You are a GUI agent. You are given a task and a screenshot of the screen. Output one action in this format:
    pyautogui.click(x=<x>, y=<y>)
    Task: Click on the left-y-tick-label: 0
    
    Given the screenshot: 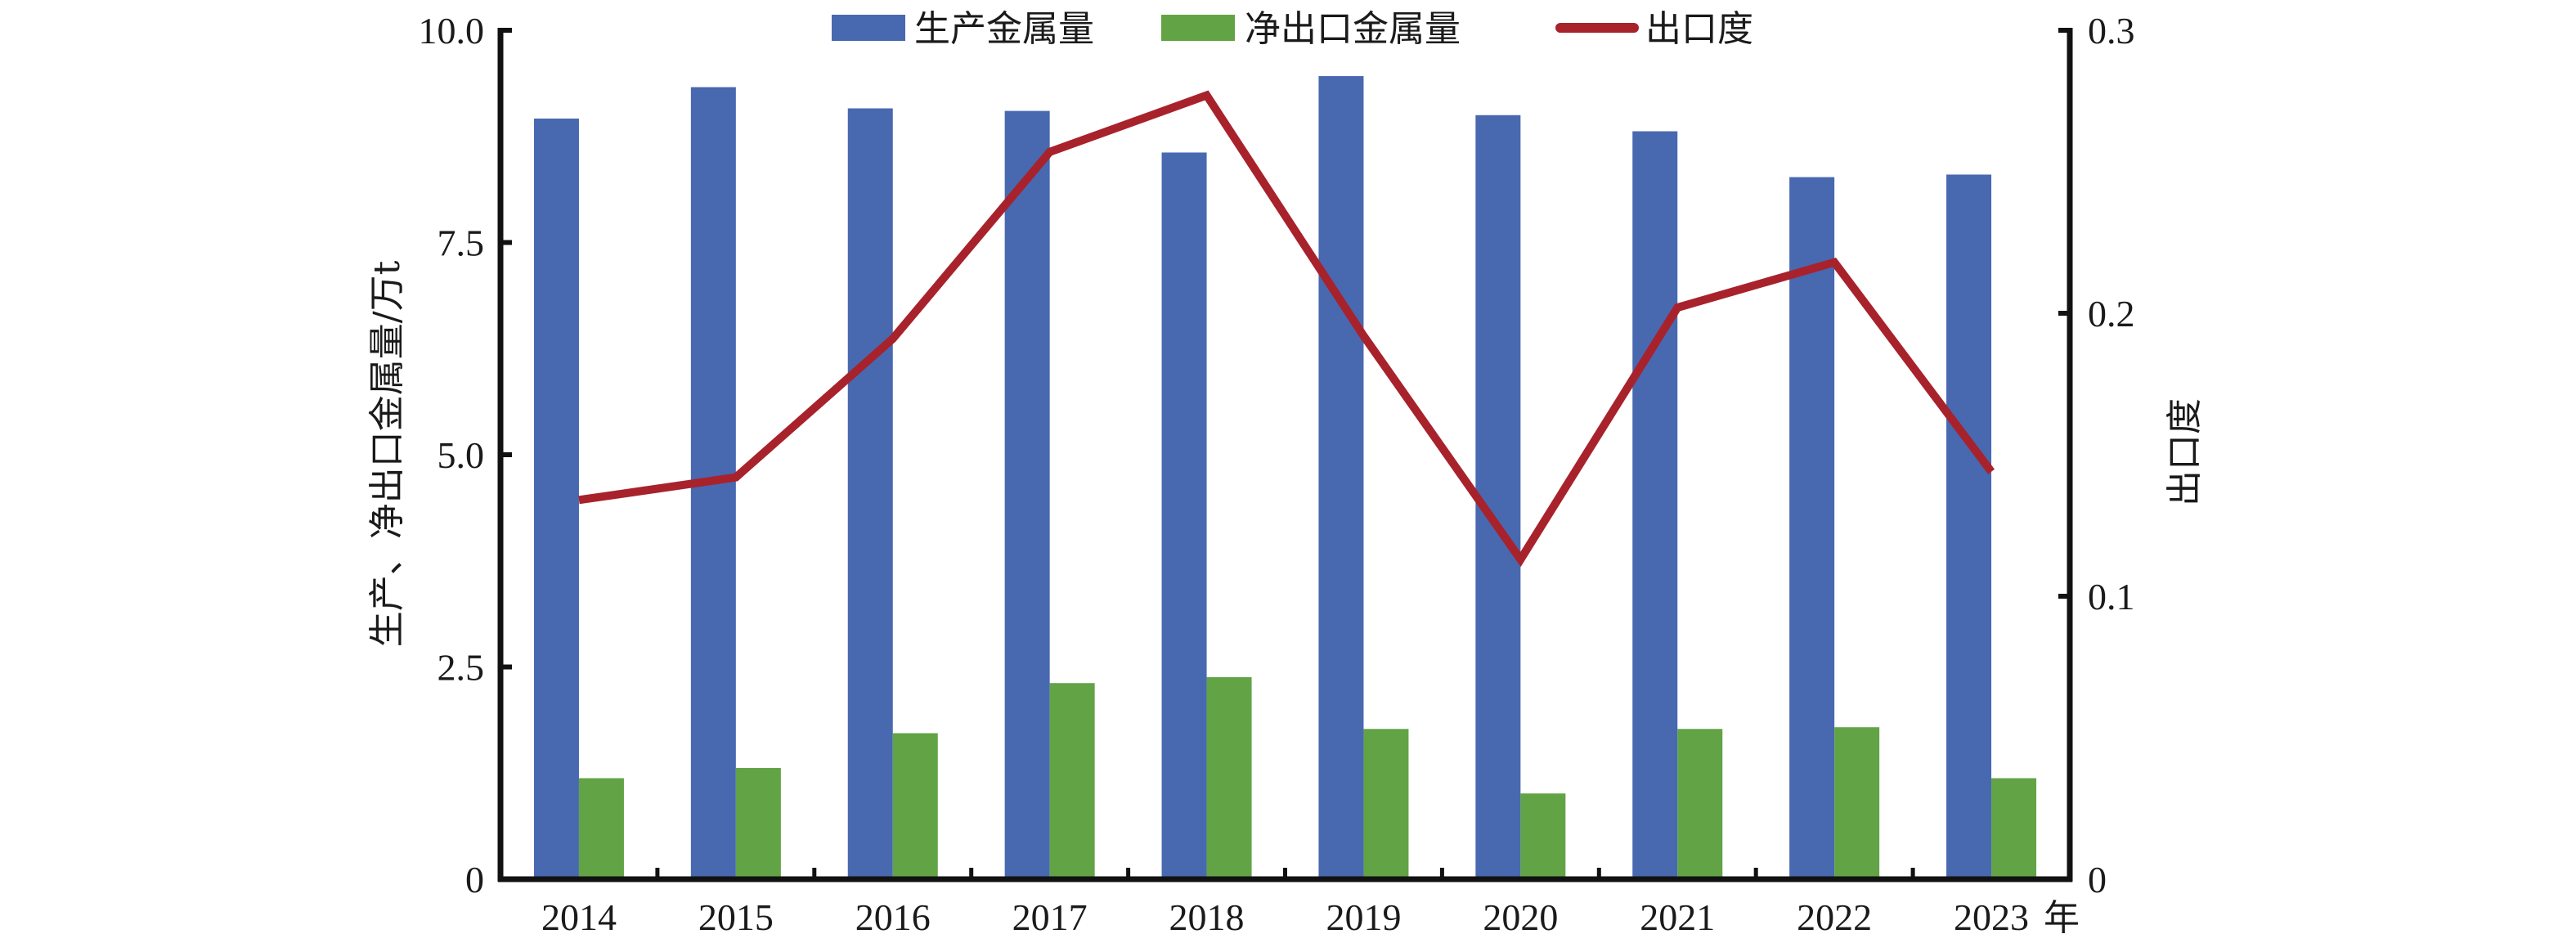 What is the action you would take?
    pyautogui.click(x=474, y=879)
    